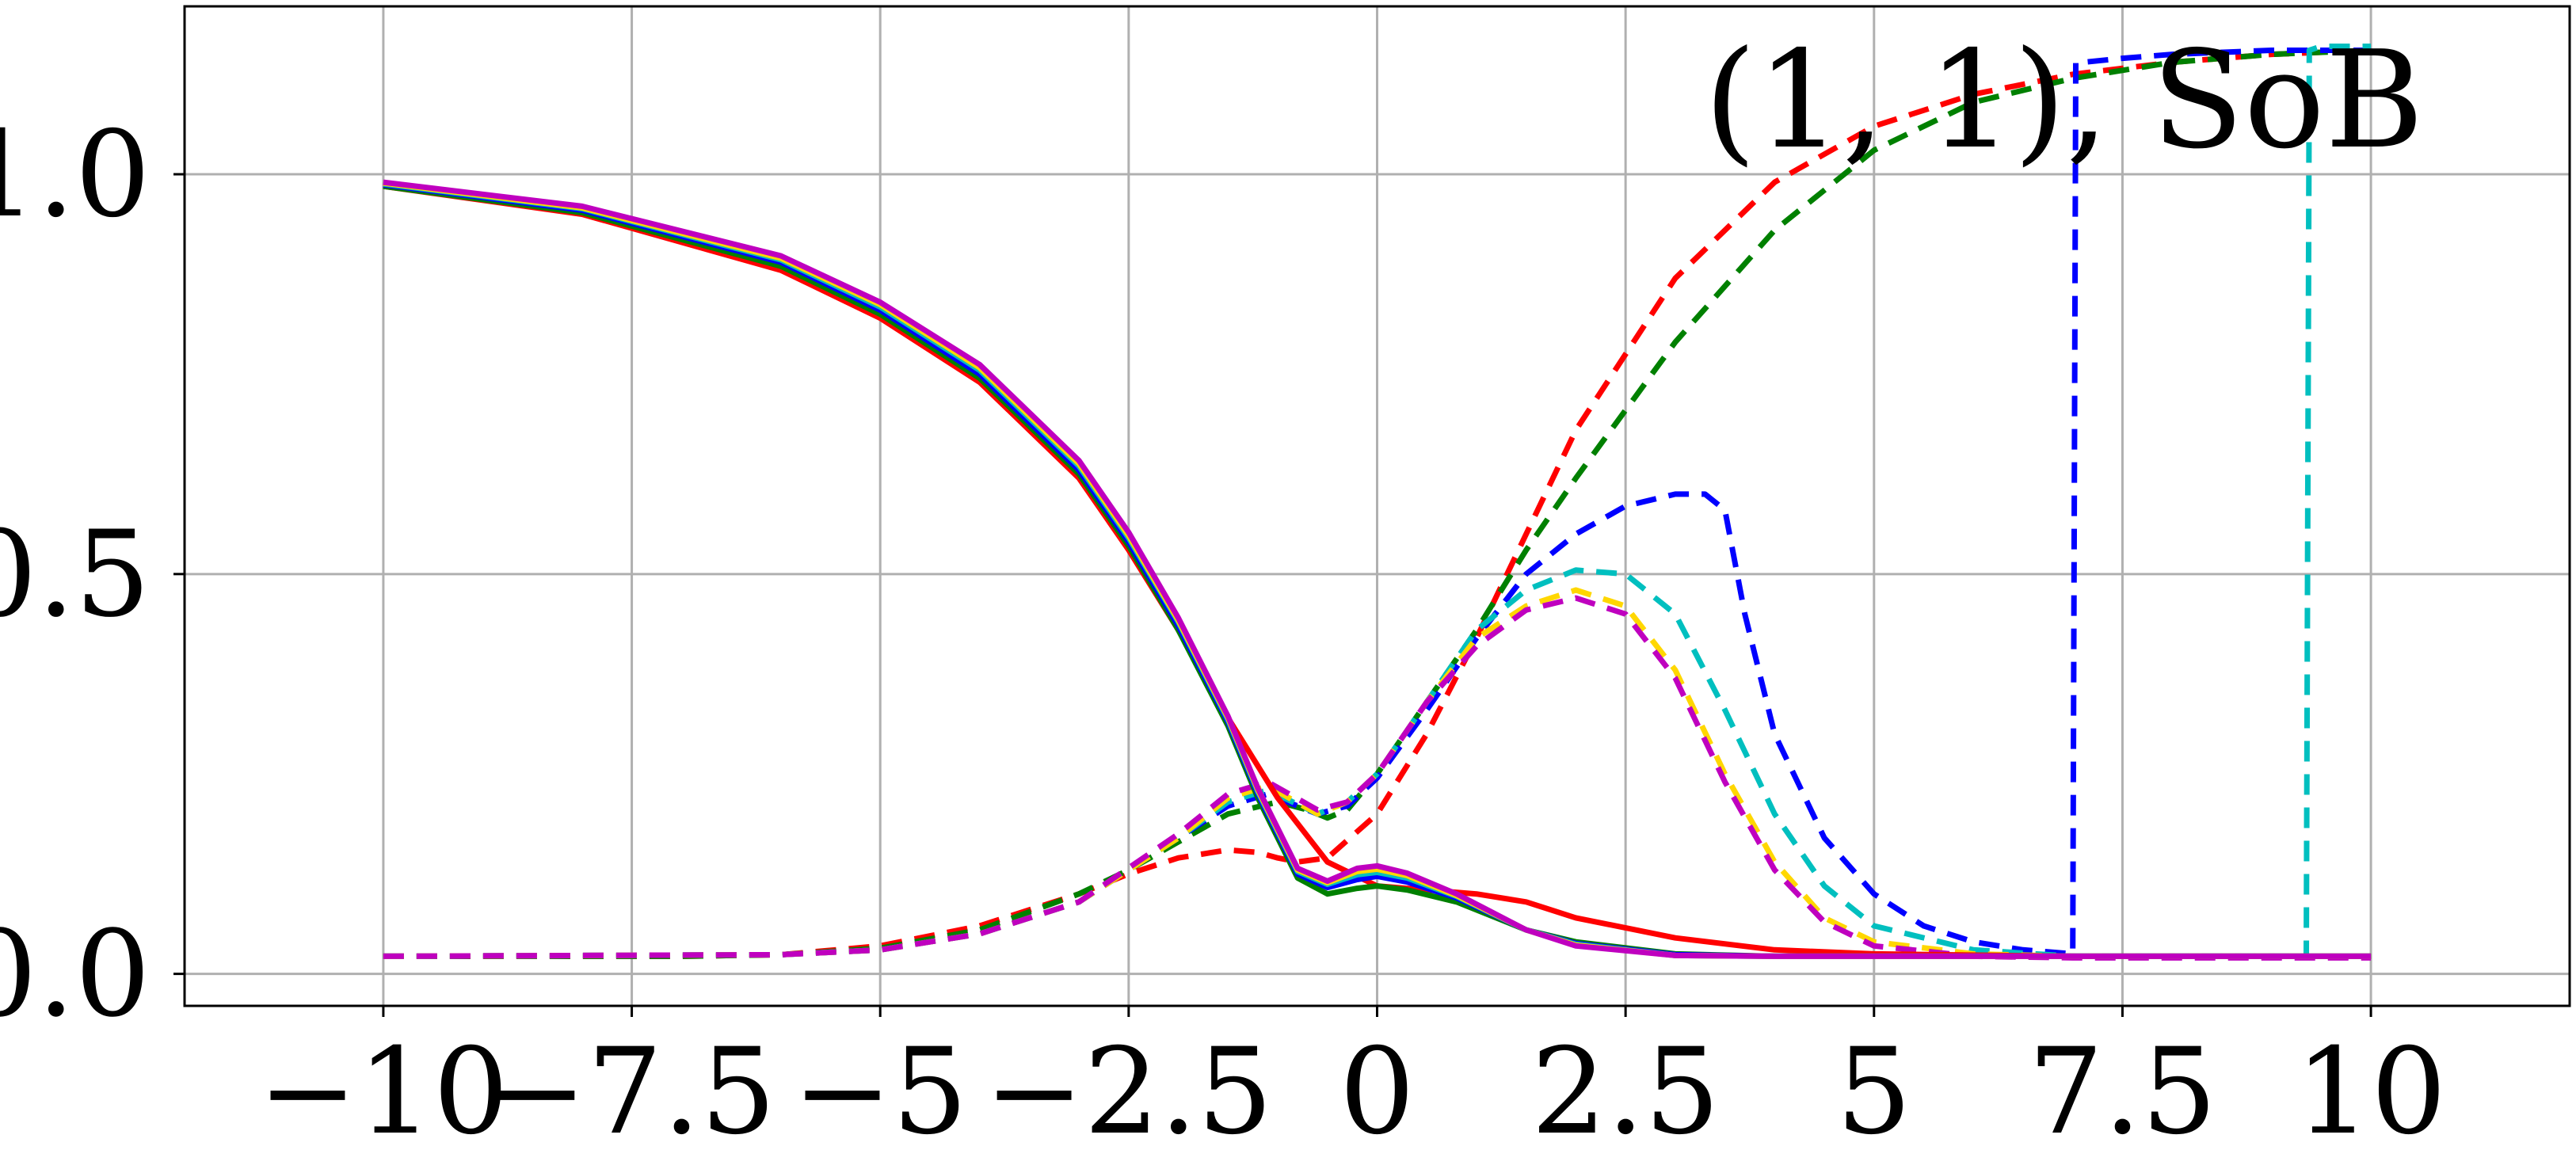  I want to click on x-tick-label: −2.5, so click(1129, 1086).